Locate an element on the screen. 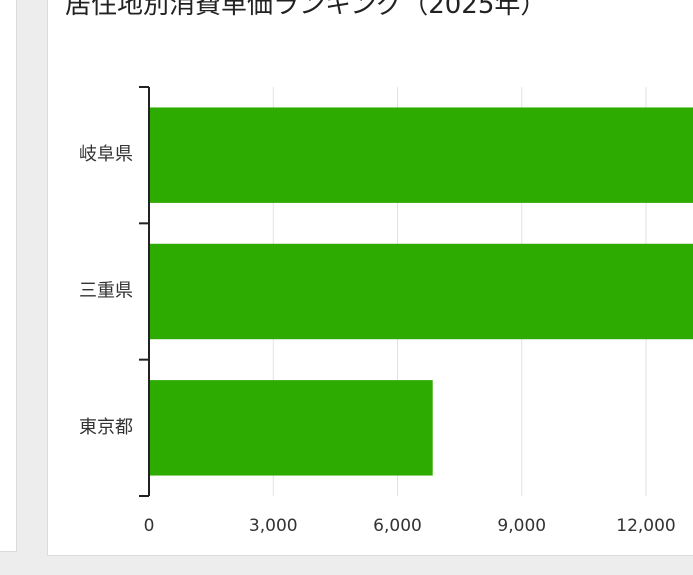 The height and width of the screenshot is (575, 693). x-tick-label-4: 12,000 is located at coordinates (645, 526).